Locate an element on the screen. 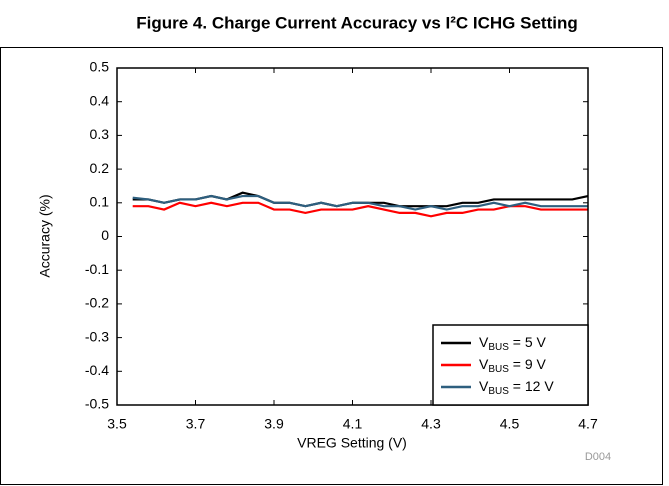 The width and height of the screenshot is (669, 486). y-axis-label: Accuracy (%) is located at coordinates (45, 235).